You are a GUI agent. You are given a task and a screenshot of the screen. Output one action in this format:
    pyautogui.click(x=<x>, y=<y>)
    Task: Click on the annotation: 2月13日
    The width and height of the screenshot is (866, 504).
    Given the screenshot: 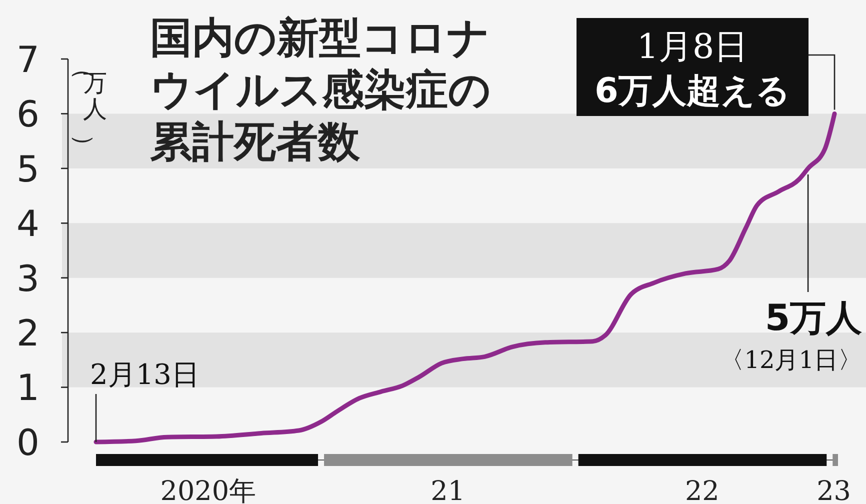 What is the action you would take?
    pyautogui.click(x=145, y=374)
    